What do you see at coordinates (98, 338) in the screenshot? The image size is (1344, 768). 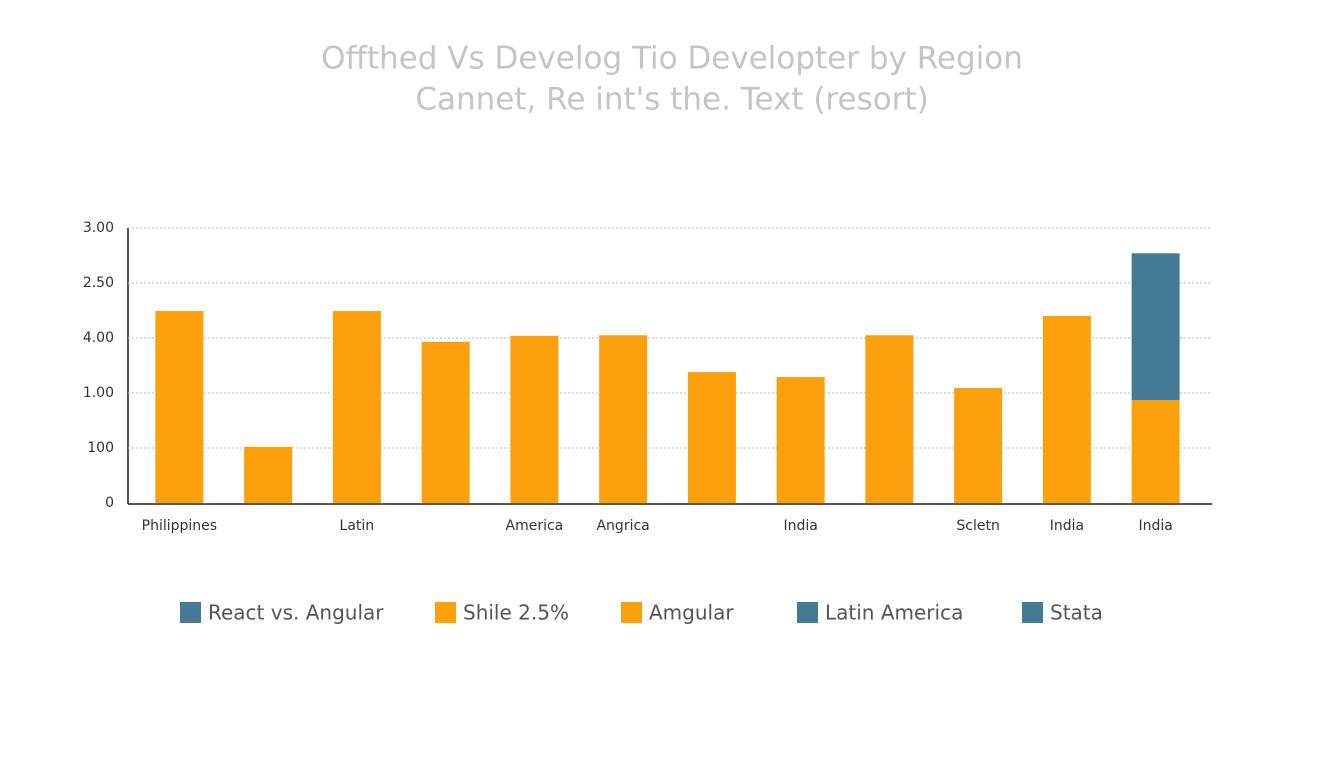 I see `y-tick-label: 4.00` at bounding box center [98, 338].